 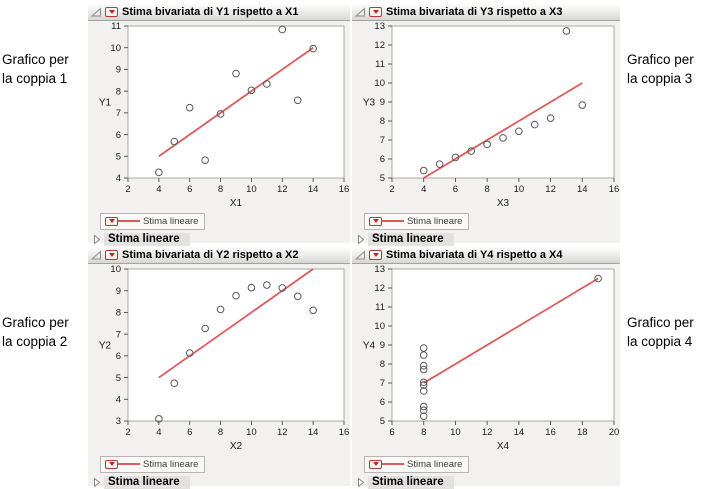 I want to click on svg-text: 18, so click(x=582, y=432).